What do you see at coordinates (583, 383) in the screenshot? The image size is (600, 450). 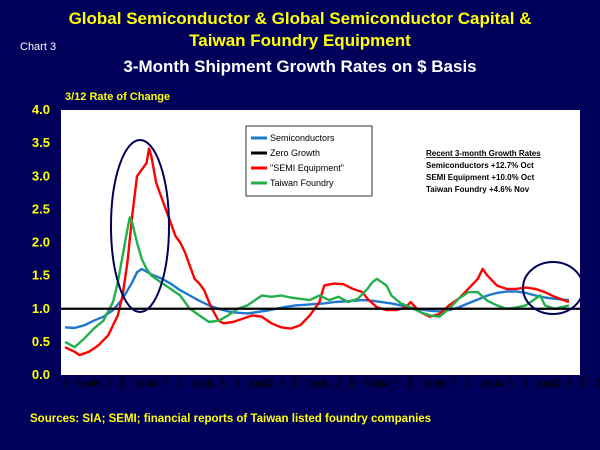 I see `month-tick-2018-jan: Jan` at bounding box center [583, 383].